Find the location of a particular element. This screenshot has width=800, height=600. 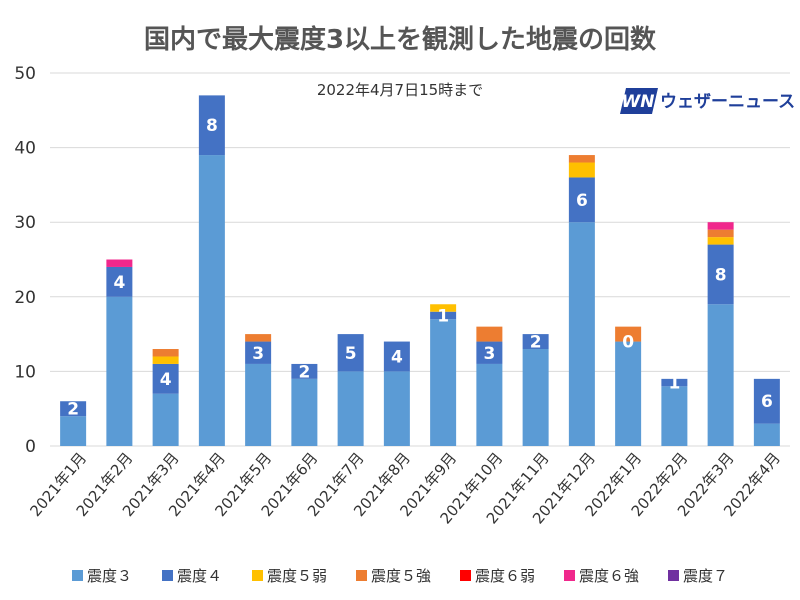

data-label: 0 is located at coordinates (628, 343).